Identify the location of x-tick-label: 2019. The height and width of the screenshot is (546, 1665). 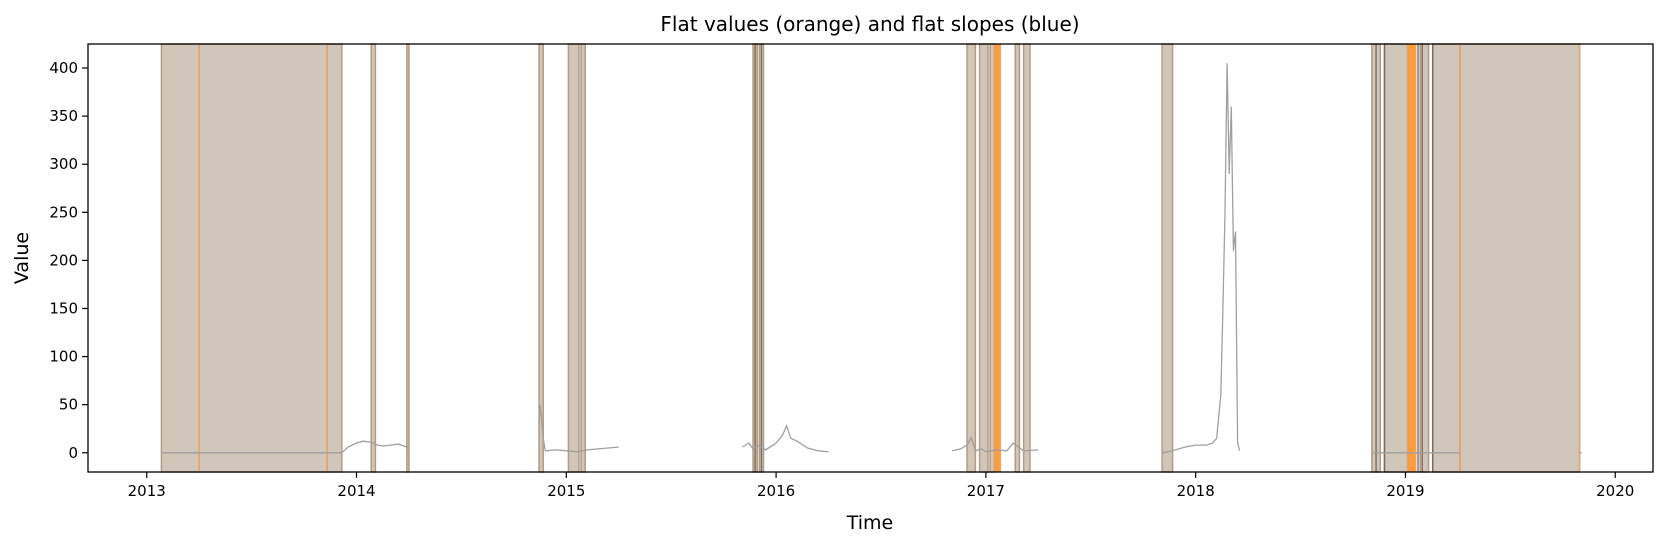
(1405, 491).